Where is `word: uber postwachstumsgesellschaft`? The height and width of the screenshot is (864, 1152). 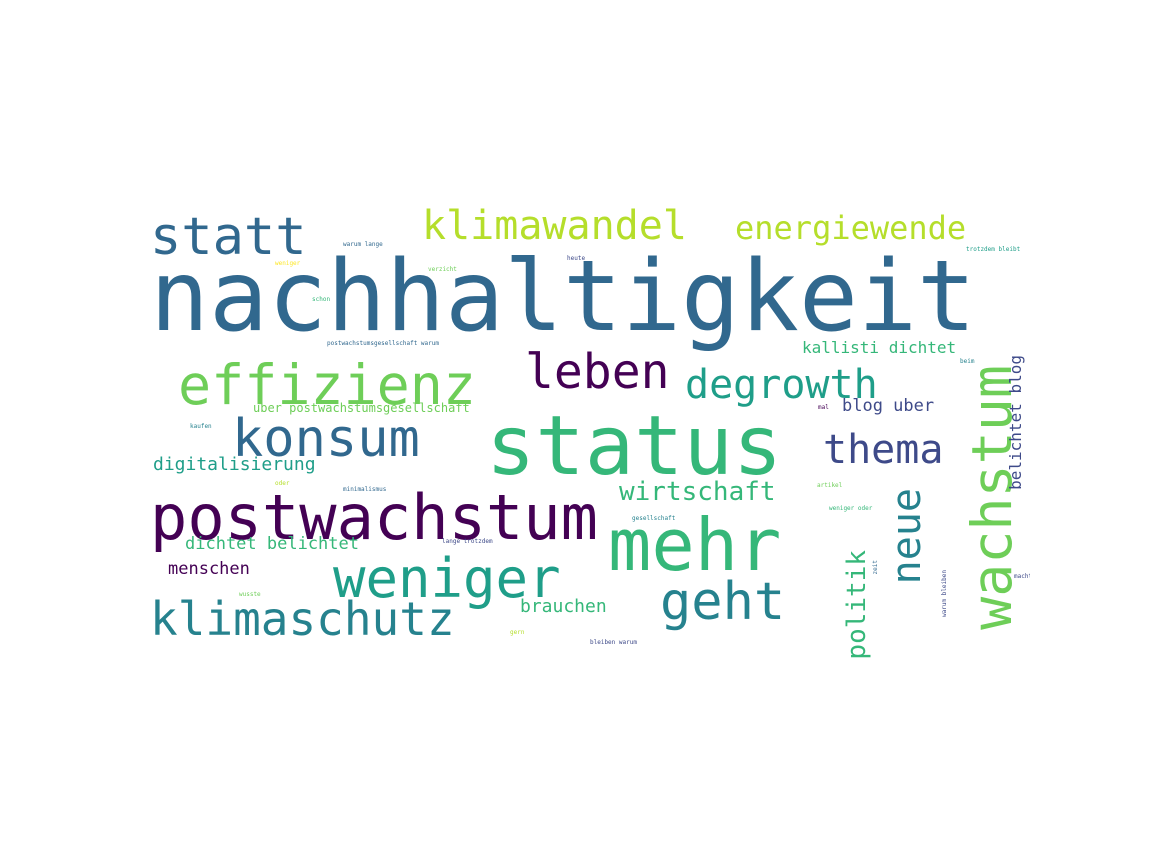 word: uber postwachstumsgesellschaft is located at coordinates (361, 408).